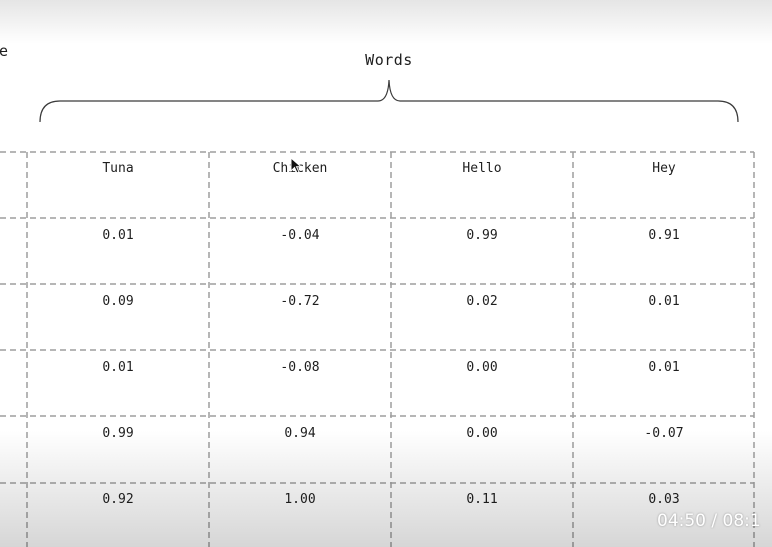 Image resolution: width=772 pixels, height=547 pixels. I want to click on table-cell: 0.03, so click(664, 500).